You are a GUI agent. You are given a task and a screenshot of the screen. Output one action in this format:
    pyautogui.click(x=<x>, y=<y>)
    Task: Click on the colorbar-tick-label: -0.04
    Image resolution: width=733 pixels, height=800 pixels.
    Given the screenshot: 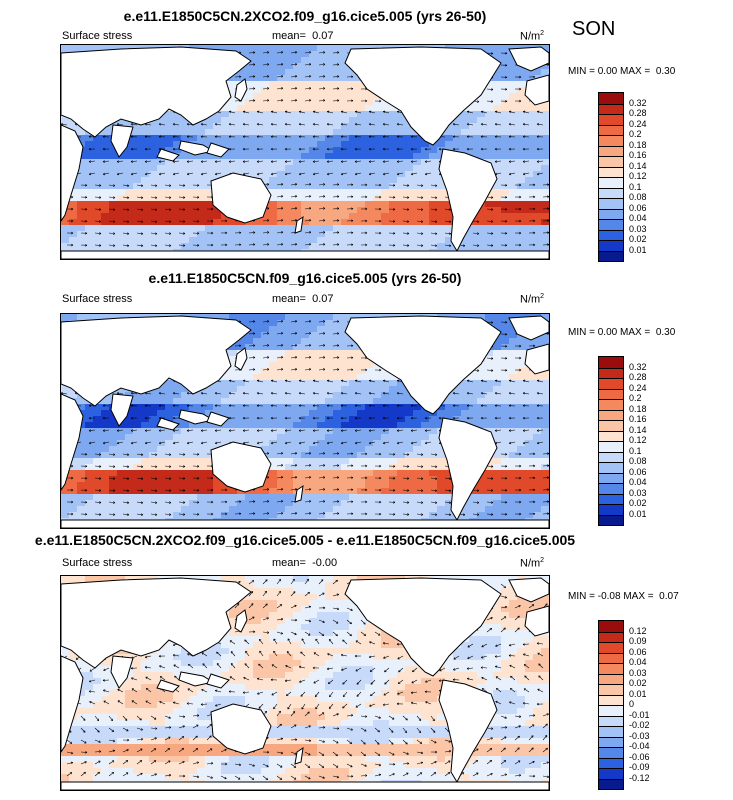 What is the action you would take?
    pyautogui.click(x=639, y=746)
    